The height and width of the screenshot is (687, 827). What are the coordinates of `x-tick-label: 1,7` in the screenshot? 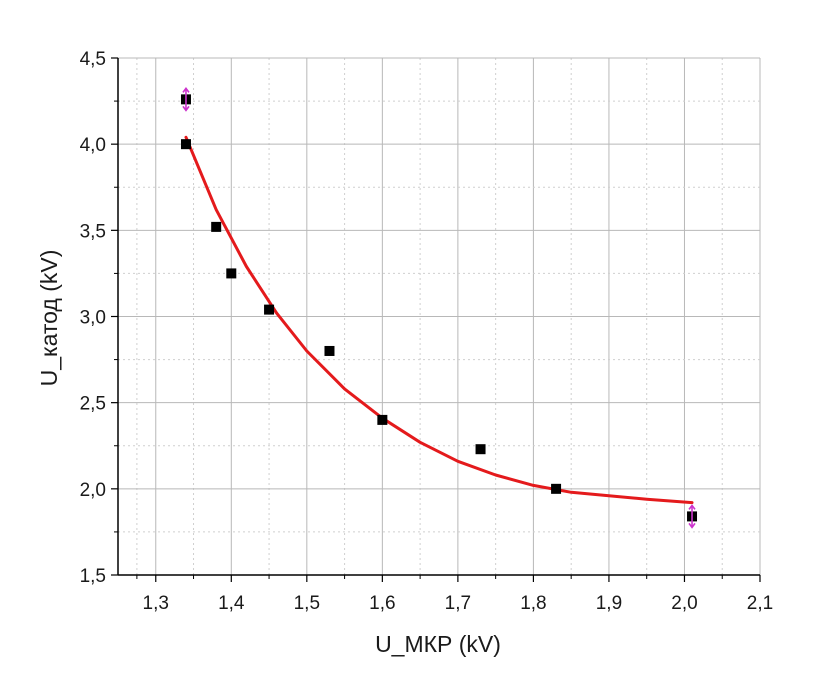 It's located at (458, 603).